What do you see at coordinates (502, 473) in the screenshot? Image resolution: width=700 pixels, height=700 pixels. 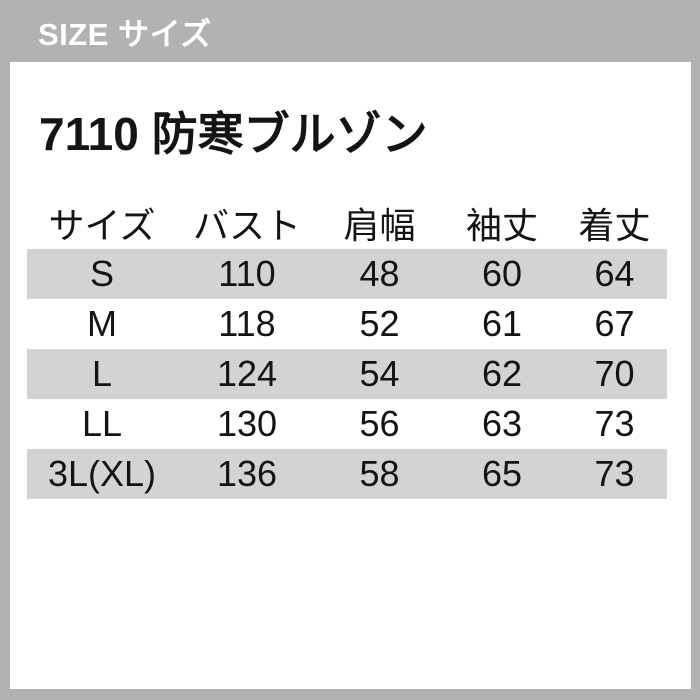 I see `cell-sleeve-length: 65` at bounding box center [502, 473].